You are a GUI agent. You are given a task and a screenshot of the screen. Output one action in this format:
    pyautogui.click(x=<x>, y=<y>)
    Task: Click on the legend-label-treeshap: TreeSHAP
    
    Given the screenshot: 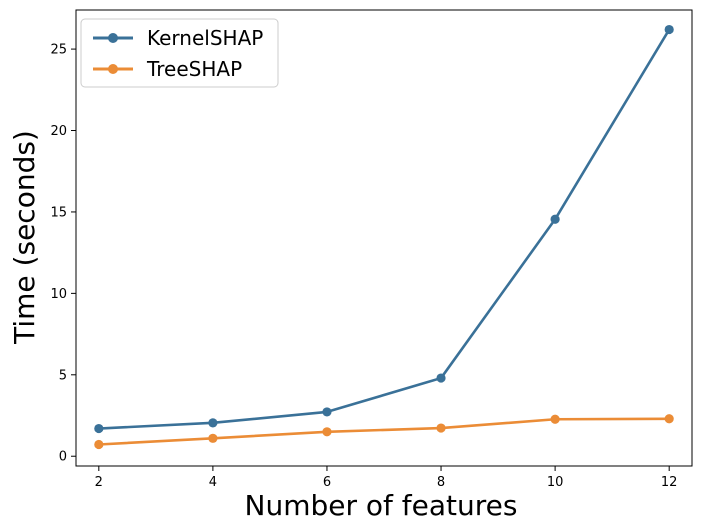 What is the action you would take?
    pyautogui.click(x=194, y=69)
    